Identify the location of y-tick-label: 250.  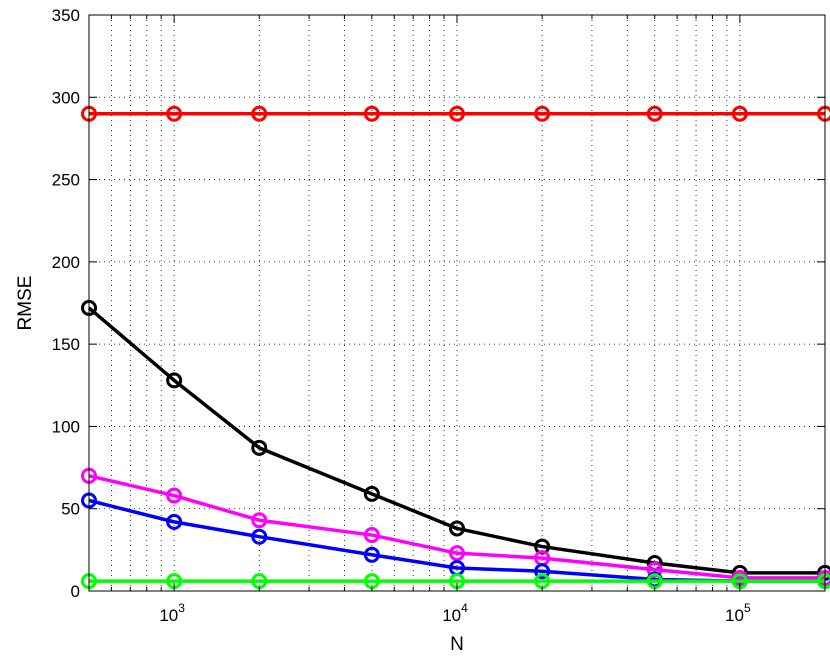
(66, 180).